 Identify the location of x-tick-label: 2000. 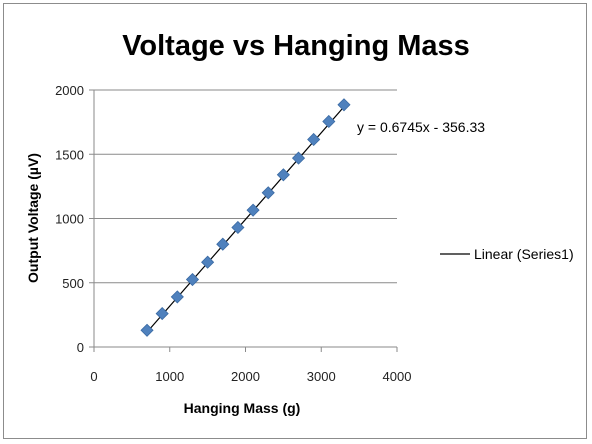
(245, 376).